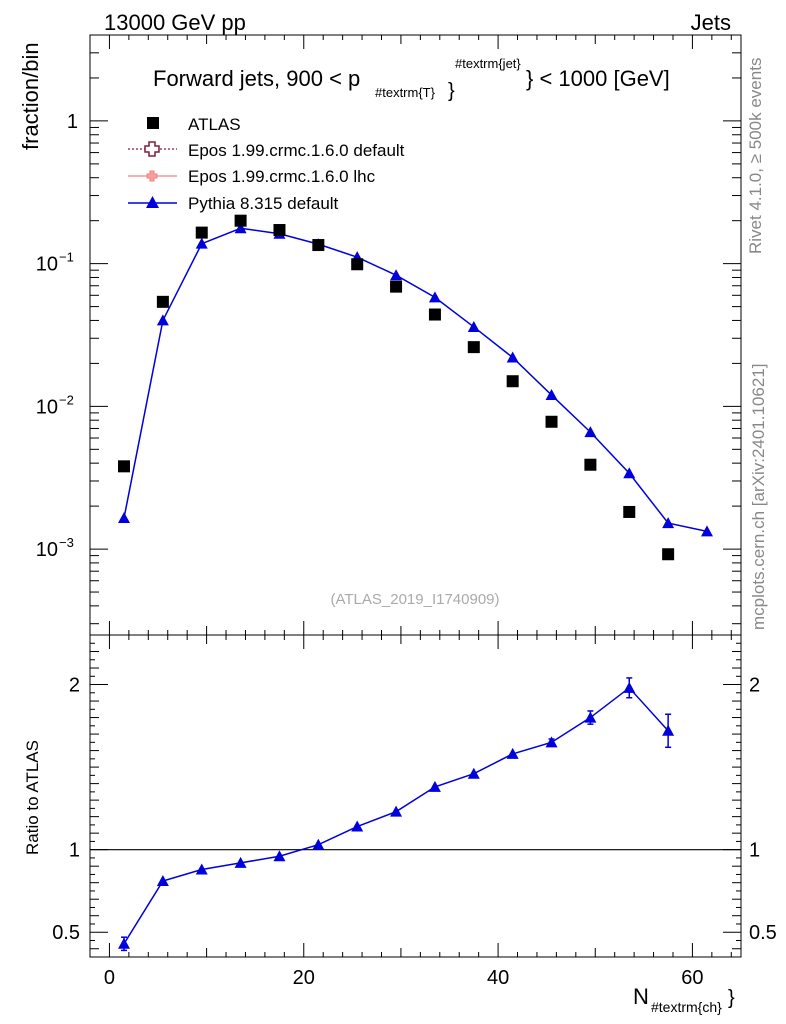  I want to click on title-sub-brace: }, so click(451, 91).